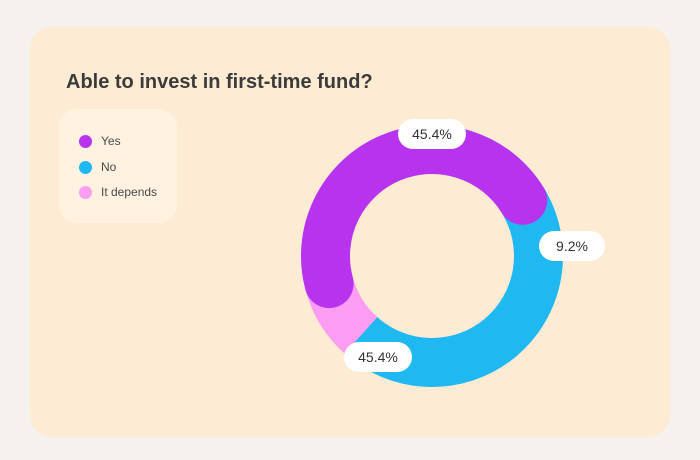  What do you see at coordinates (85, 141) in the screenshot?
I see `legend-swatch-yes` at bounding box center [85, 141].